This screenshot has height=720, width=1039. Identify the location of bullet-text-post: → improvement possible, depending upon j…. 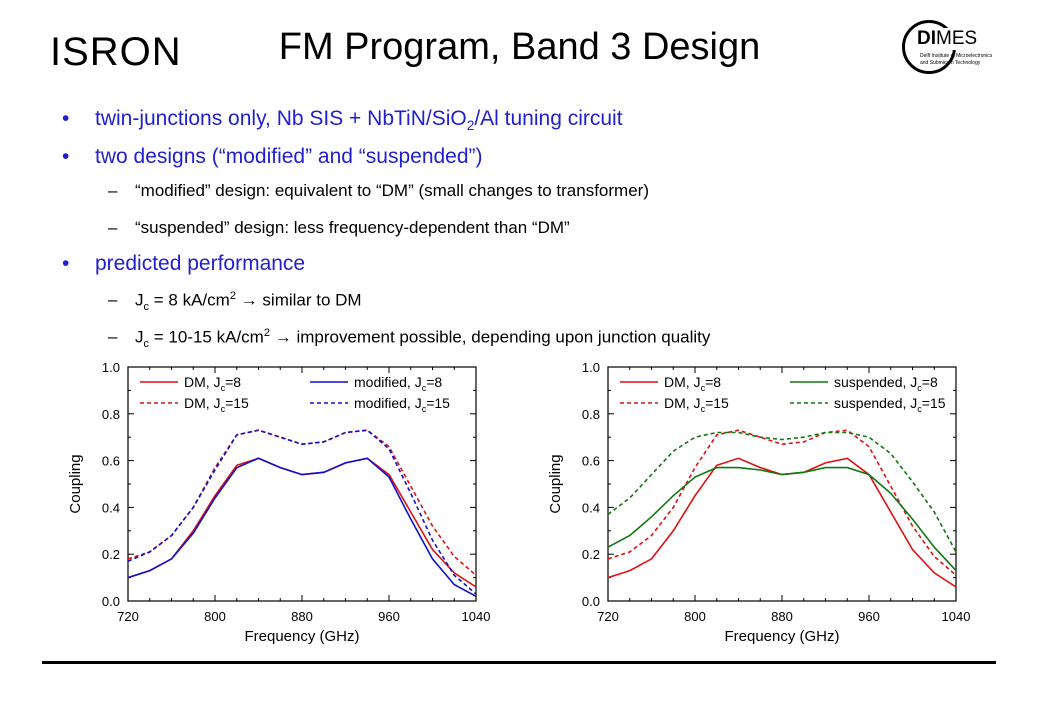
(490, 337).